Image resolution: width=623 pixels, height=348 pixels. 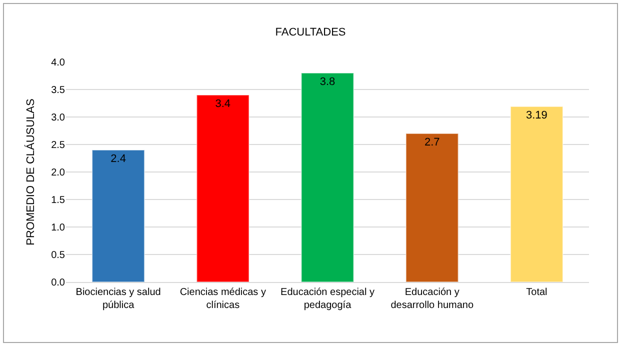 What do you see at coordinates (58, 63) in the screenshot?
I see `y-tick-label: 4.0` at bounding box center [58, 63].